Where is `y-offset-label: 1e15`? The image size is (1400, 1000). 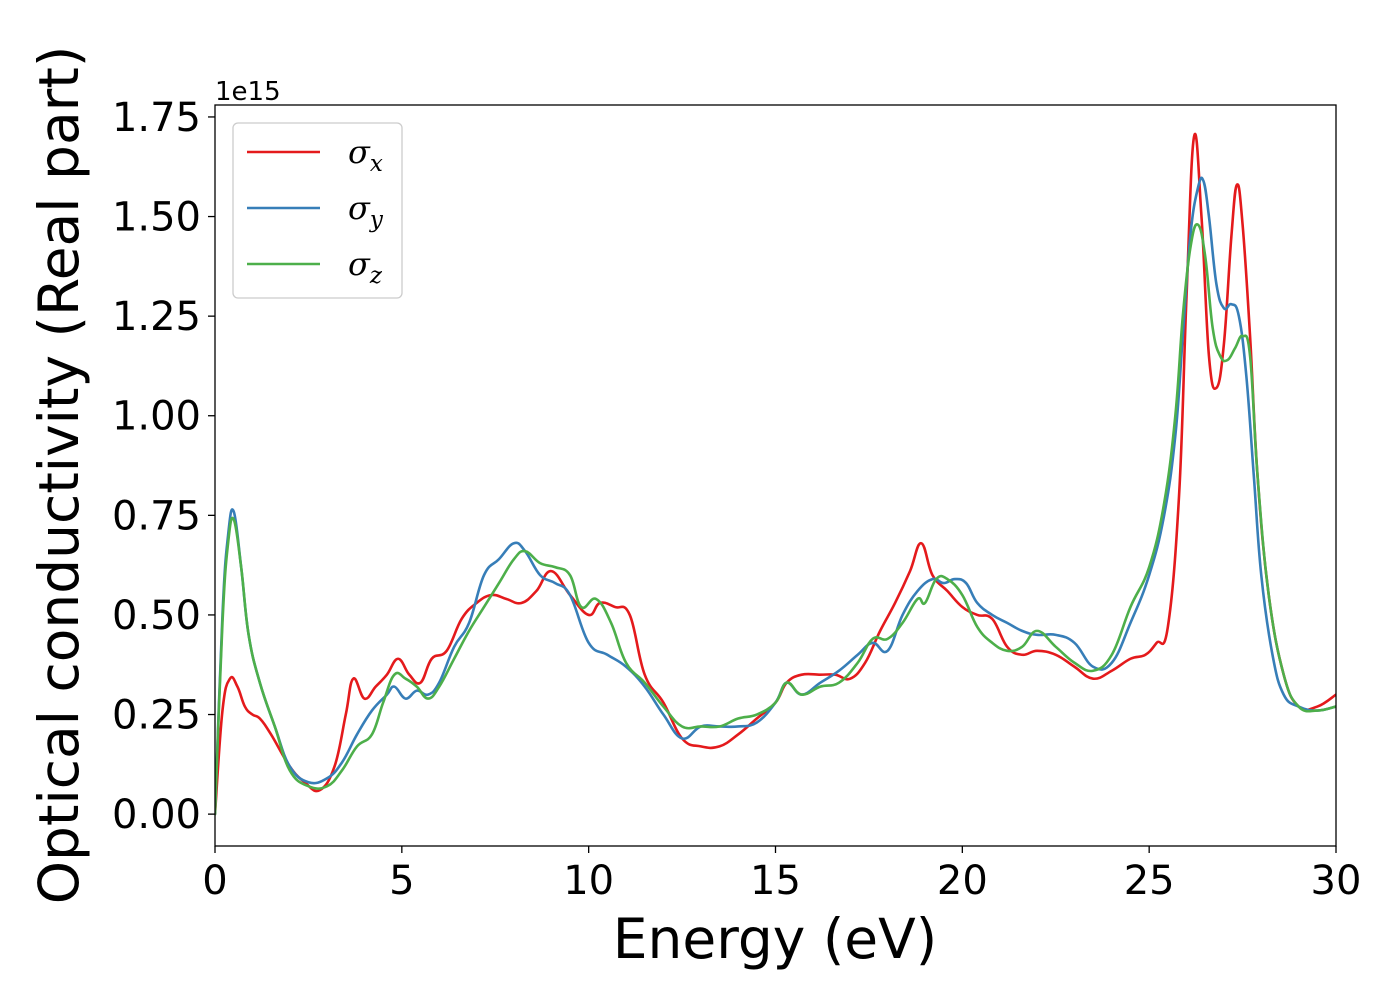
y-offset-label: 1e15 is located at coordinates (248, 92).